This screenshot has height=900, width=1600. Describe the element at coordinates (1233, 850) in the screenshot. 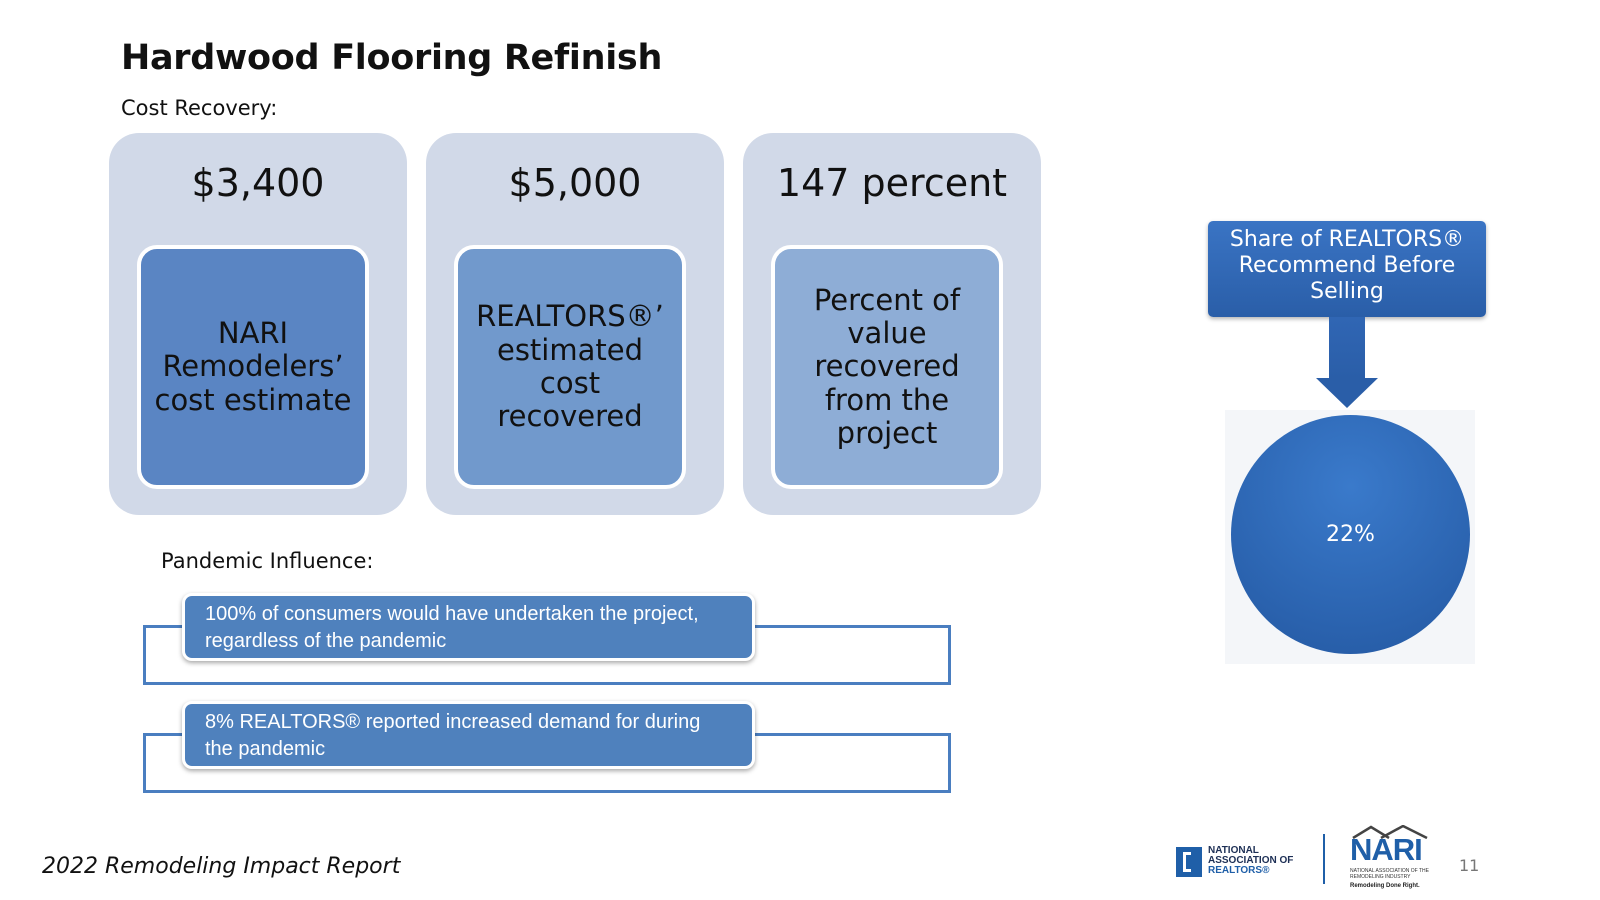

I see `nar-line: NATIONAL` at that location.